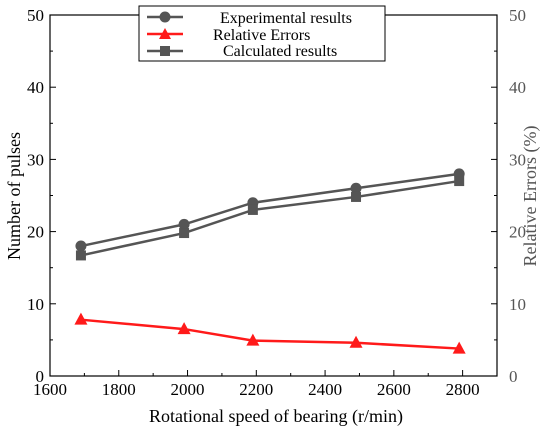  I want to click on series-line-experimental-results, so click(270, 210).